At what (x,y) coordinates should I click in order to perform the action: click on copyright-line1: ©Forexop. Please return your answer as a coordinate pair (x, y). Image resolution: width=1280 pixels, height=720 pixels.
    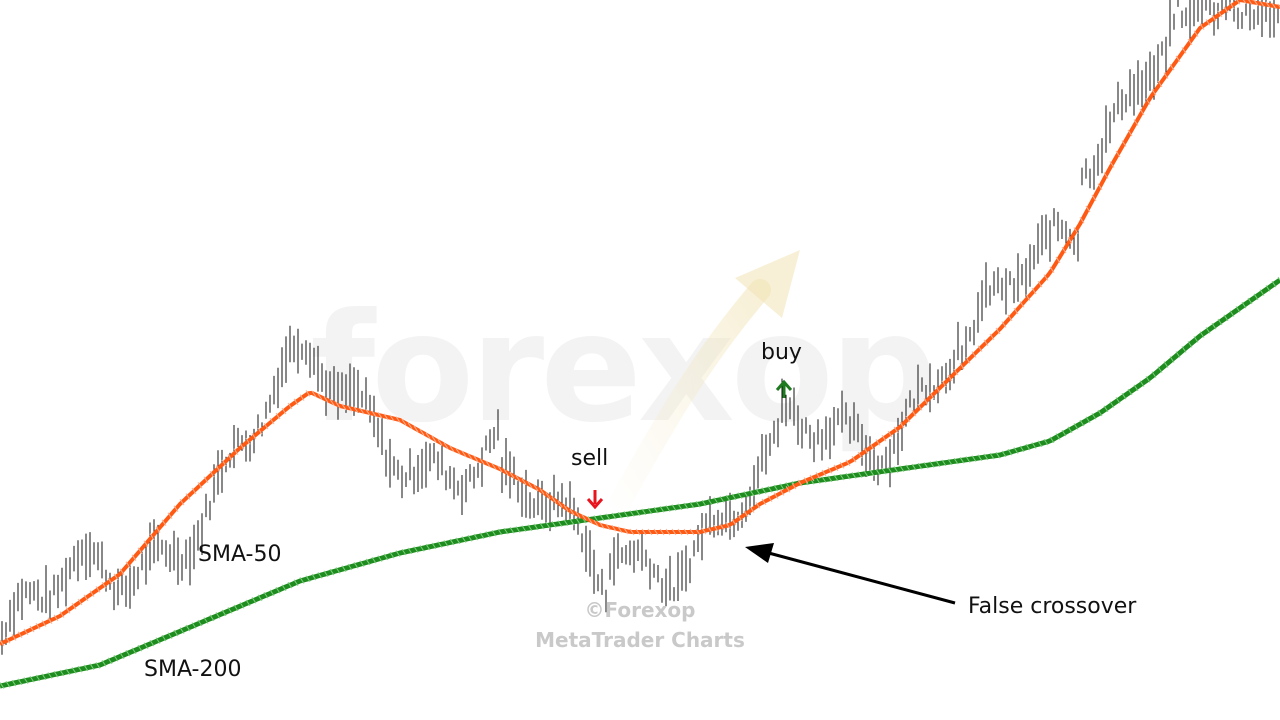
    Looking at the image, I should click on (640, 610).